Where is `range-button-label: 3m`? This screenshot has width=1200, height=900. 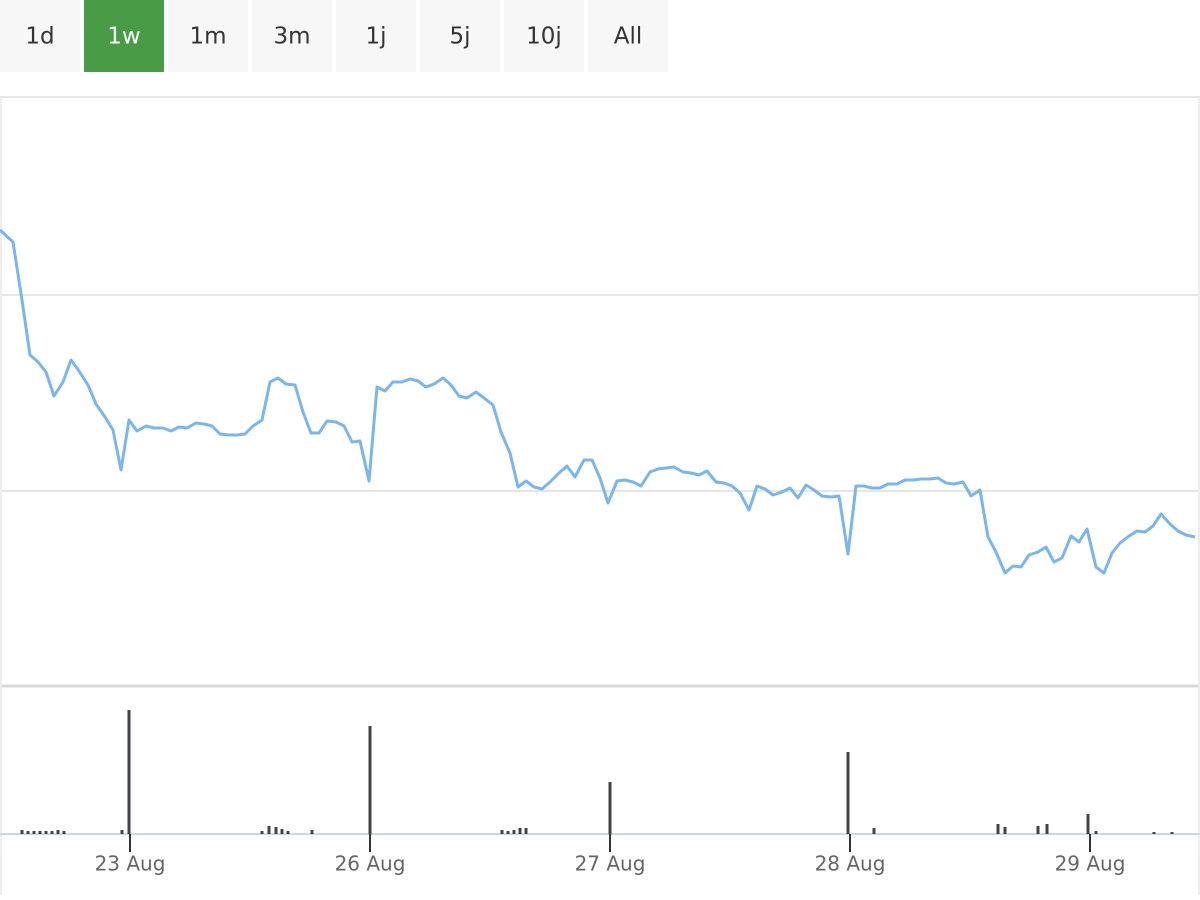 range-button-label: 3m is located at coordinates (291, 37).